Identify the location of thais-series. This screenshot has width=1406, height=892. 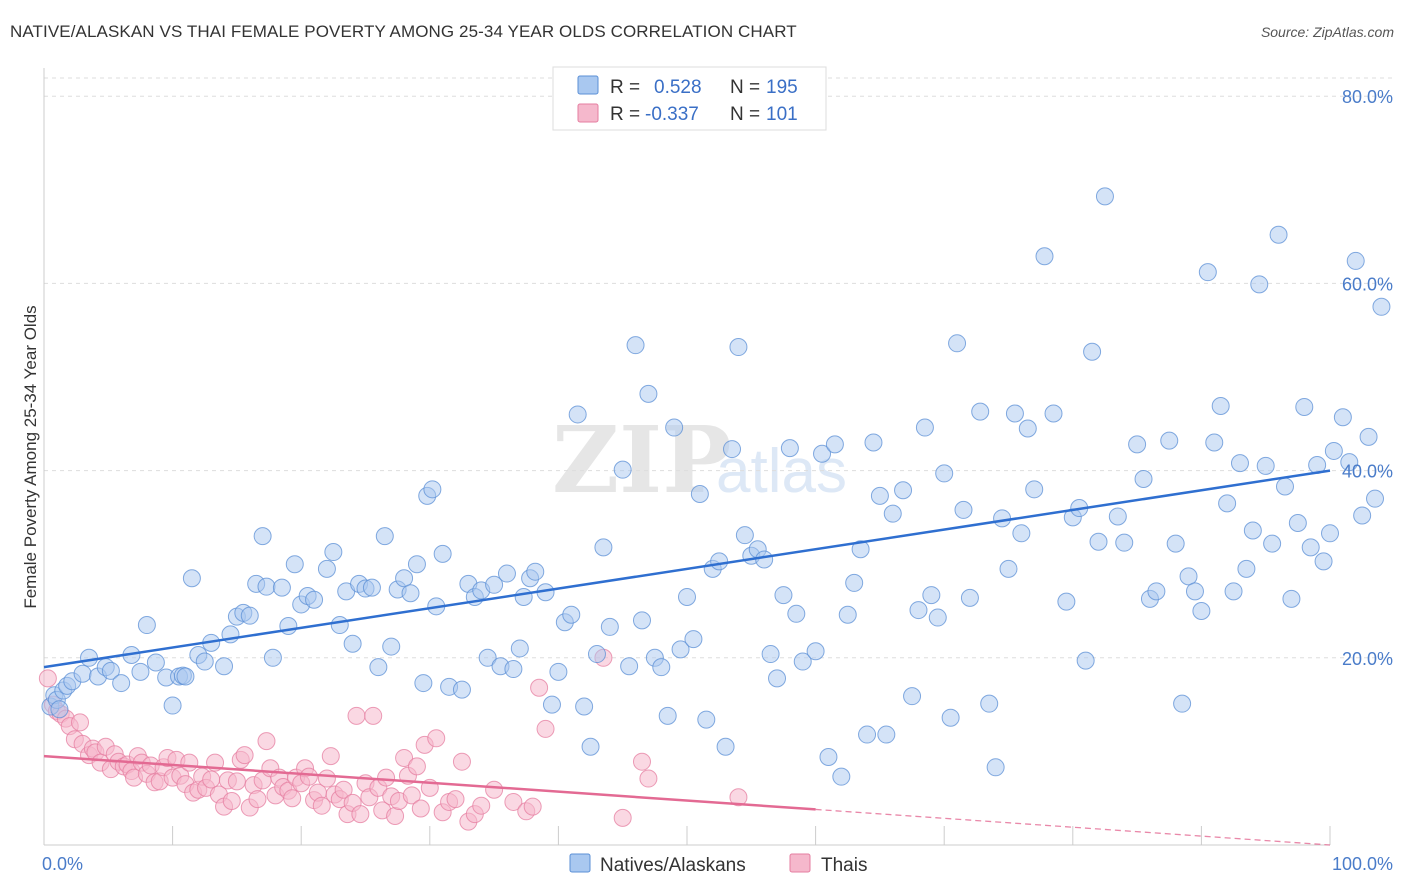
(393, 739).